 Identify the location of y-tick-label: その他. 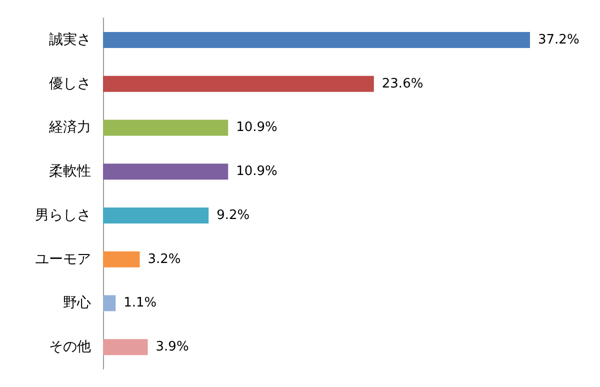
(70, 347).